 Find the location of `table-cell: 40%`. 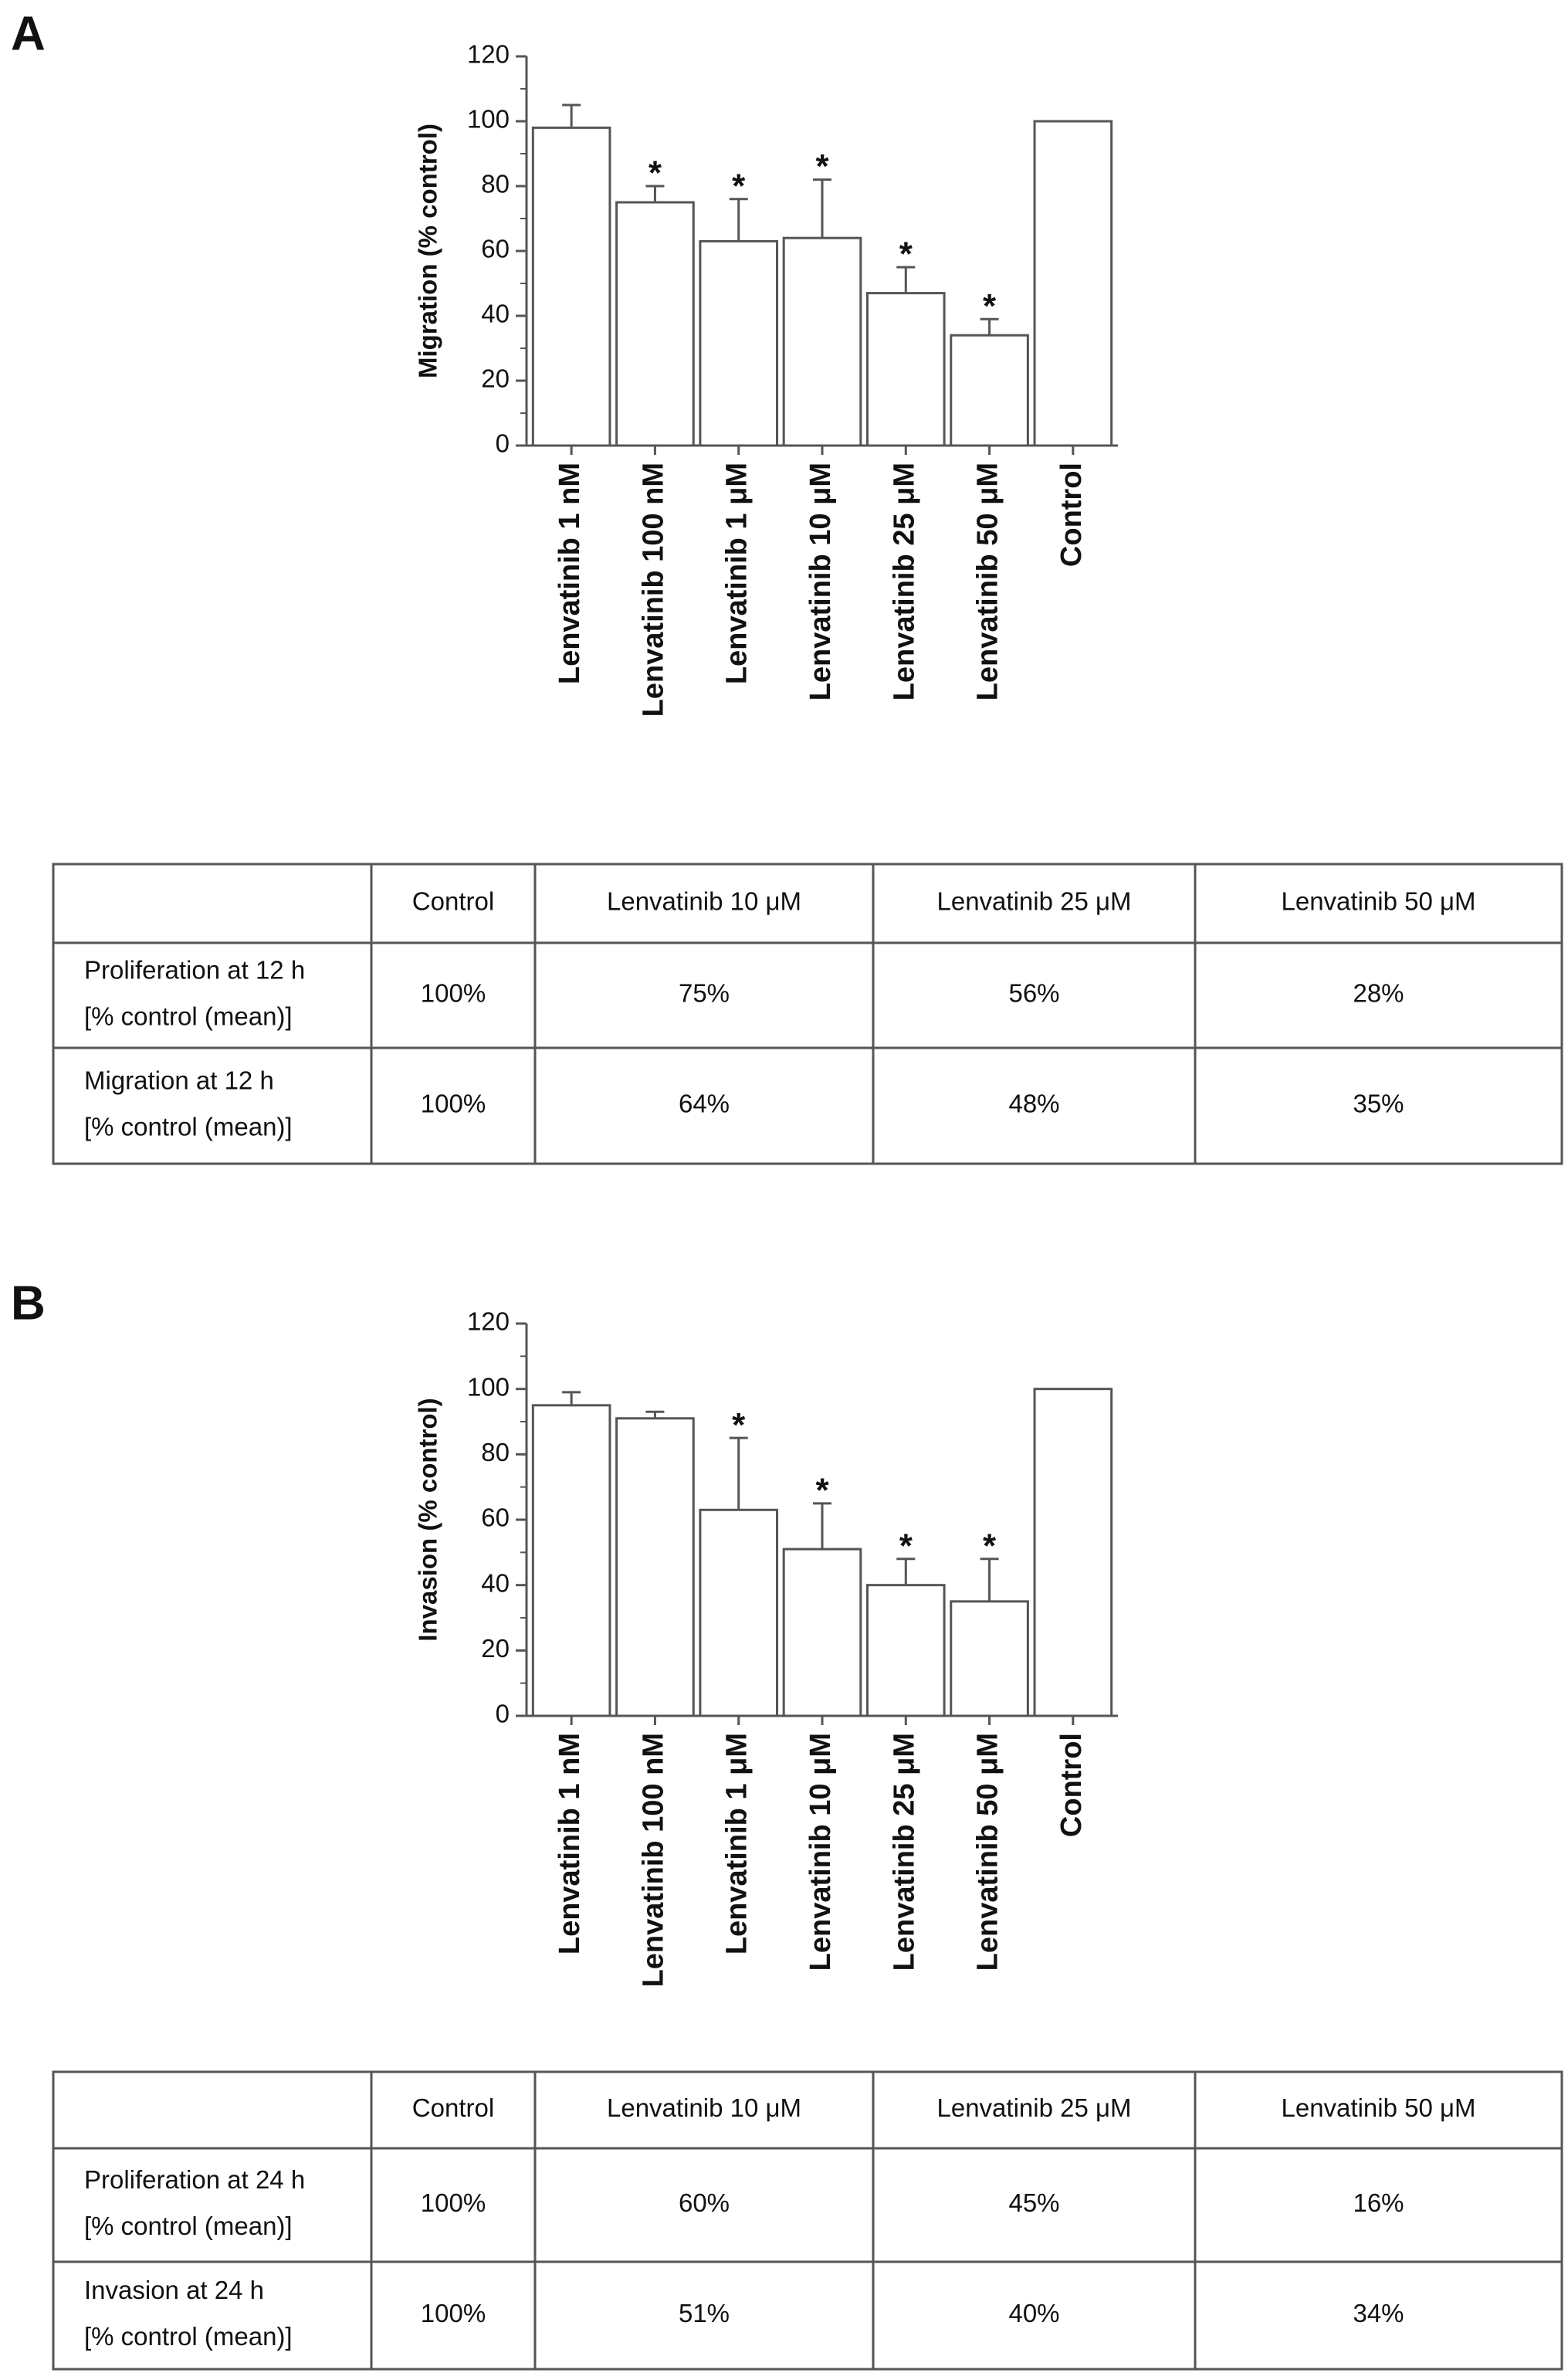

table-cell: 40% is located at coordinates (1033, 2313).